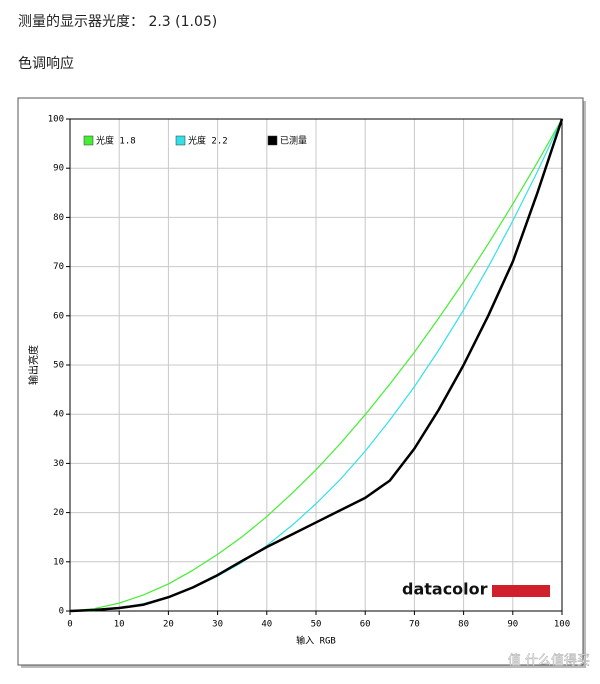 The image size is (600, 684). I want to click on section-title: 色调响应, so click(46, 63).